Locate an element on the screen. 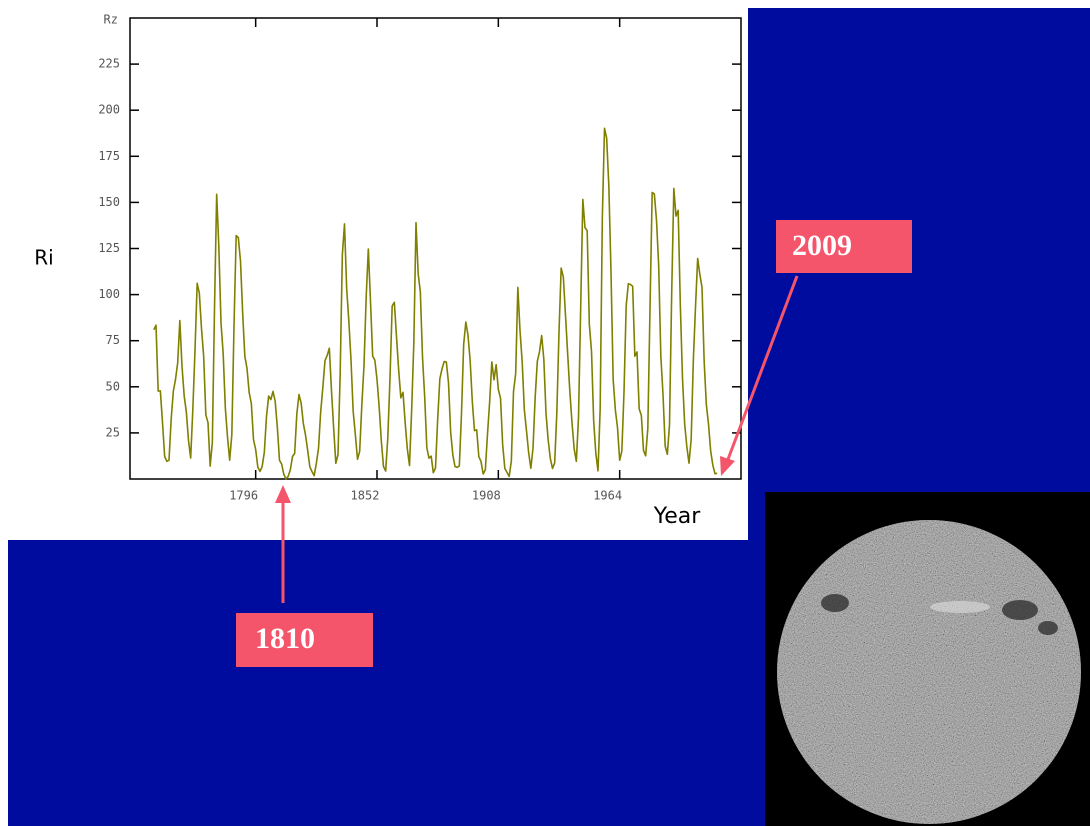  y-tick-label: 150 is located at coordinates (109, 202).